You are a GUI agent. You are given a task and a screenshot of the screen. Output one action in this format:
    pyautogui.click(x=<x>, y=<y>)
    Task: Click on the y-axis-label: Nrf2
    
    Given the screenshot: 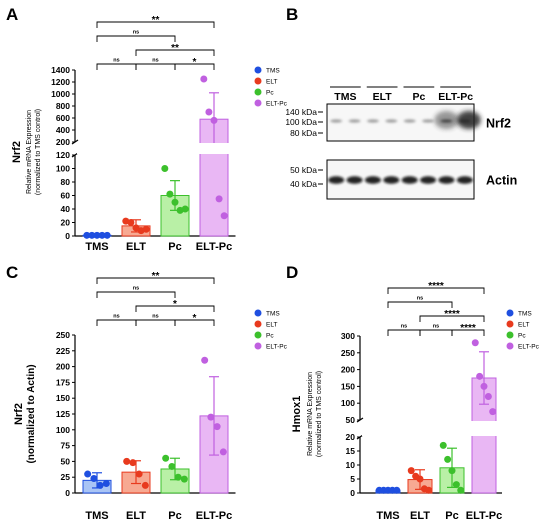 What is the action you would take?
    pyautogui.click(x=19, y=414)
    